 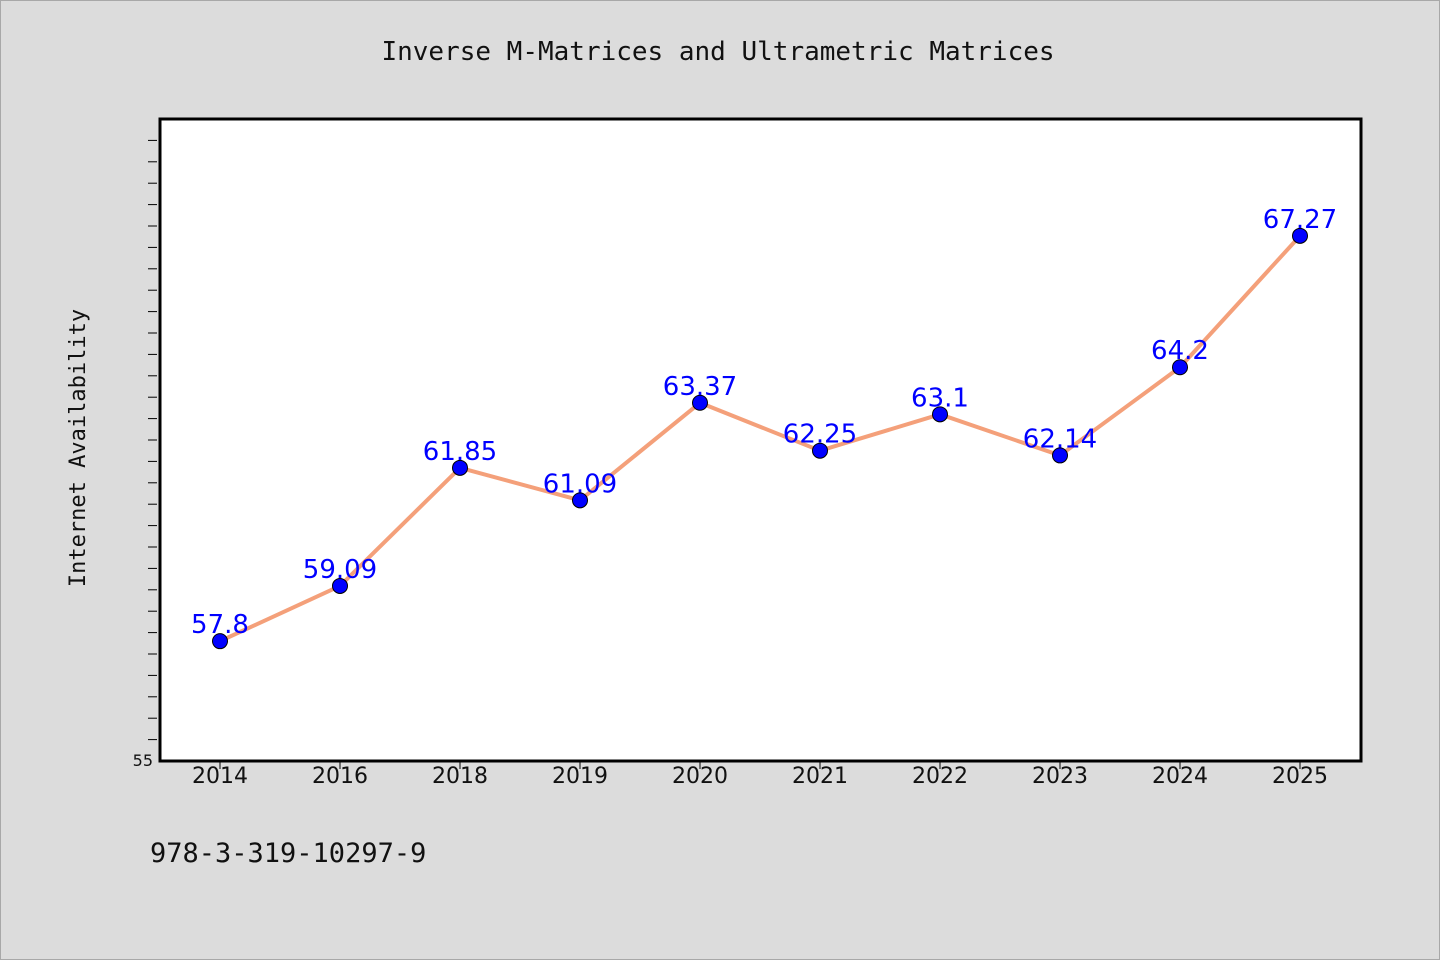 I want to click on data-label: 59.09, so click(x=340, y=570).